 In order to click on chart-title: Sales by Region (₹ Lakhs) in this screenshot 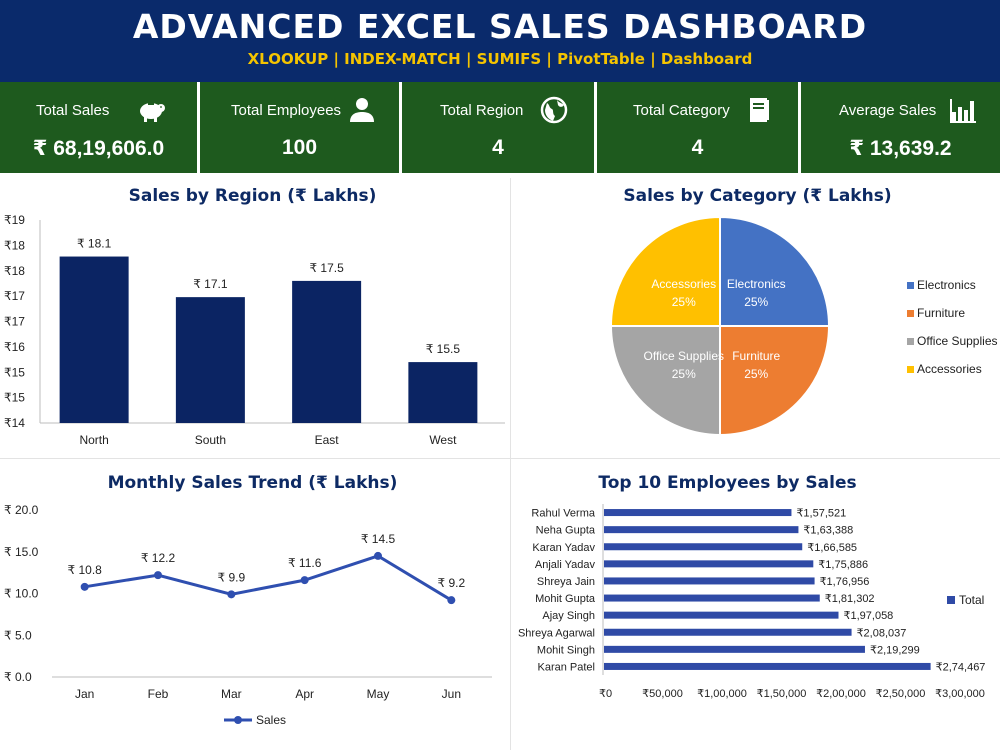, I will do `click(252, 196)`.